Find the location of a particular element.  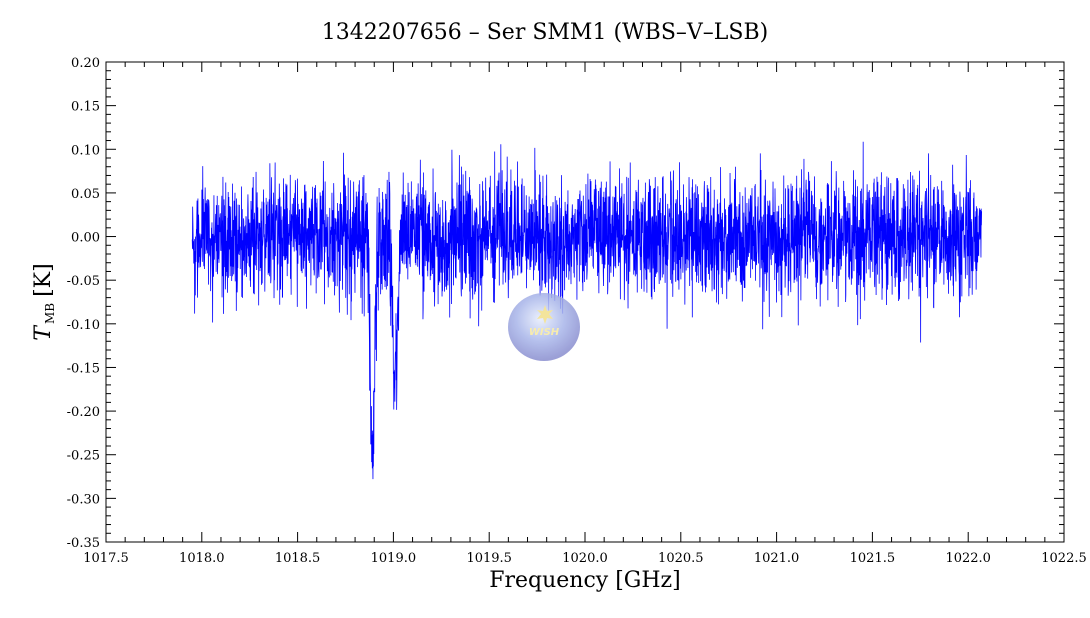

svg-text:TMB[K]: TMB [K] is located at coordinates (44, 301).